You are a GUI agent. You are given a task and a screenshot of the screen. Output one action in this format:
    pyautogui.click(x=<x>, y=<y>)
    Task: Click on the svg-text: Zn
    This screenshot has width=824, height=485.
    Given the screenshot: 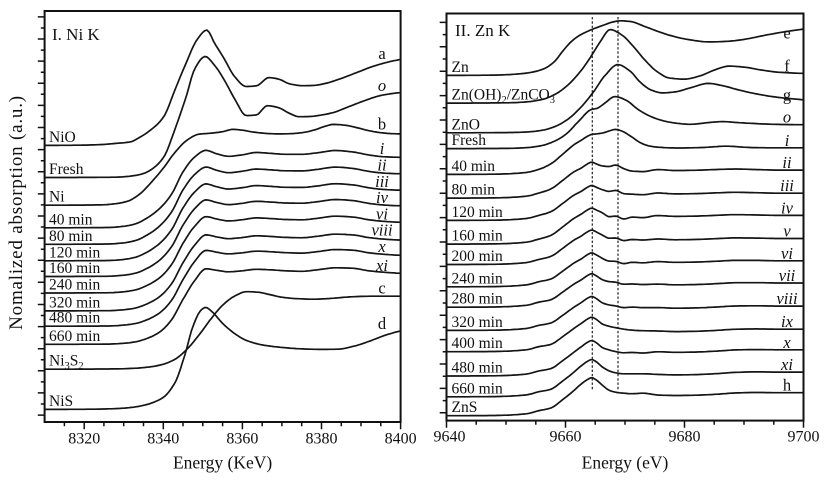 What is the action you would take?
    pyautogui.click(x=460, y=67)
    